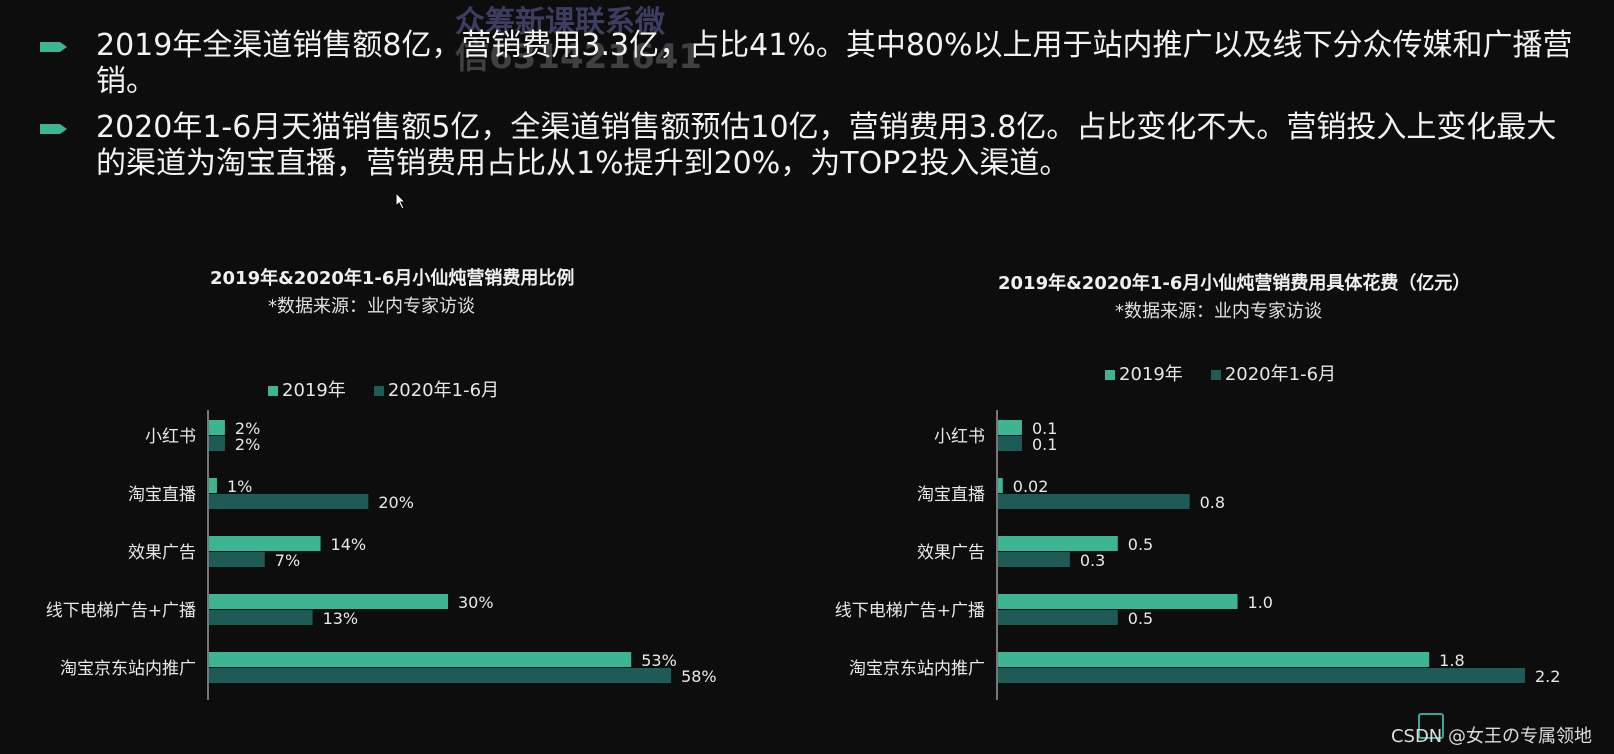 This screenshot has height=754, width=1614. What do you see at coordinates (239, 486) in the screenshot?
I see `data-label: 1%` at bounding box center [239, 486].